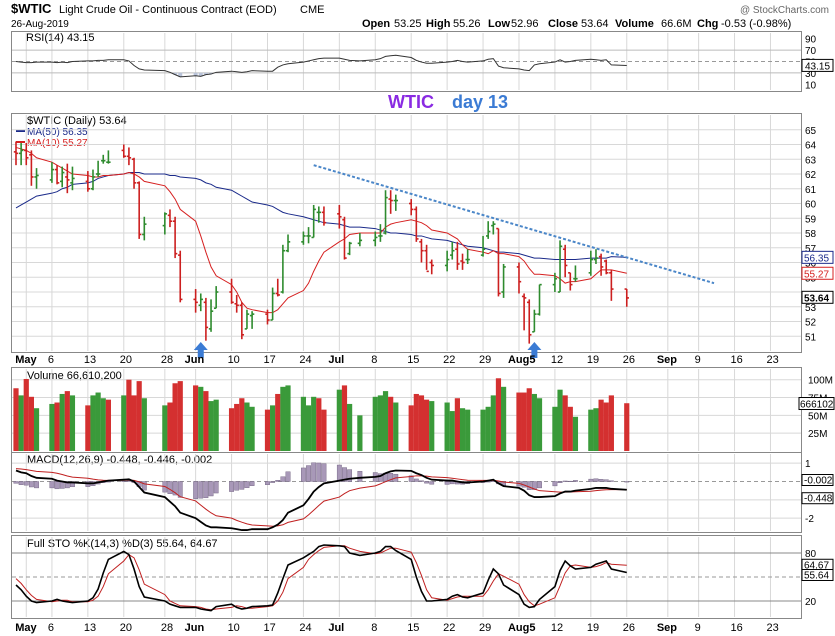  Describe the element at coordinates (811, 74) in the screenshot. I see `rsi-y-tick: 30` at that location.